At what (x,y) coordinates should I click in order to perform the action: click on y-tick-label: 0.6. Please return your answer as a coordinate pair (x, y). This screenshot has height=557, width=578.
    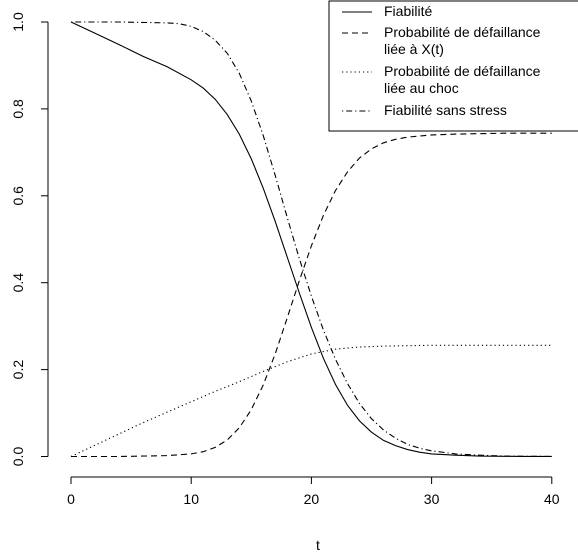
    Looking at the image, I should click on (18, 196).